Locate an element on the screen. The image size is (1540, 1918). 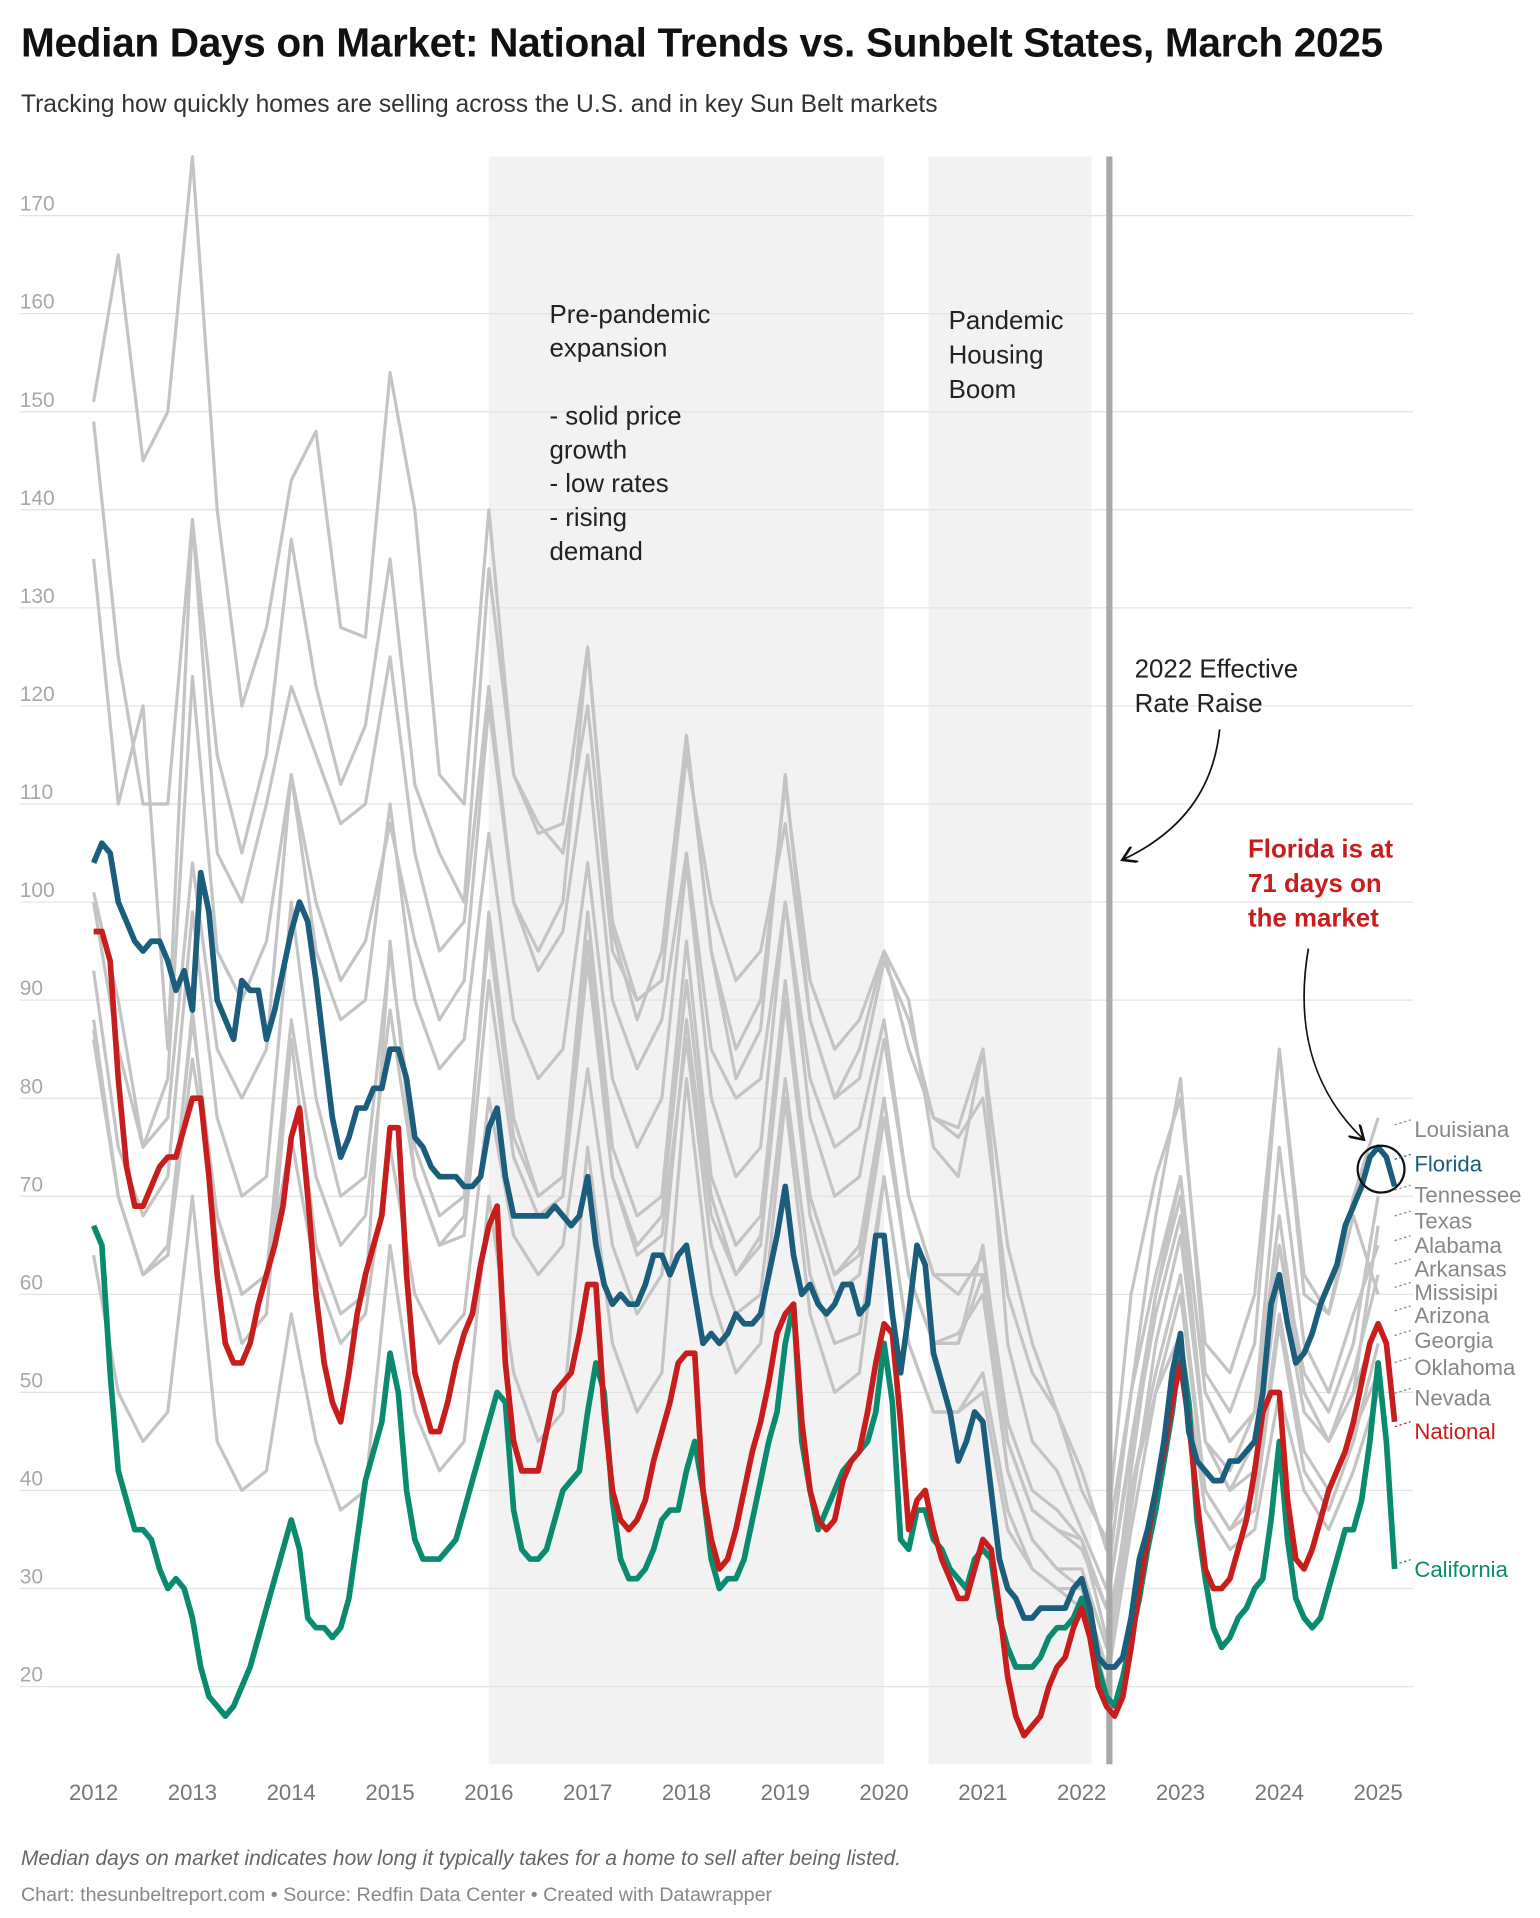
annotation-line: demand is located at coordinates (595, 552).